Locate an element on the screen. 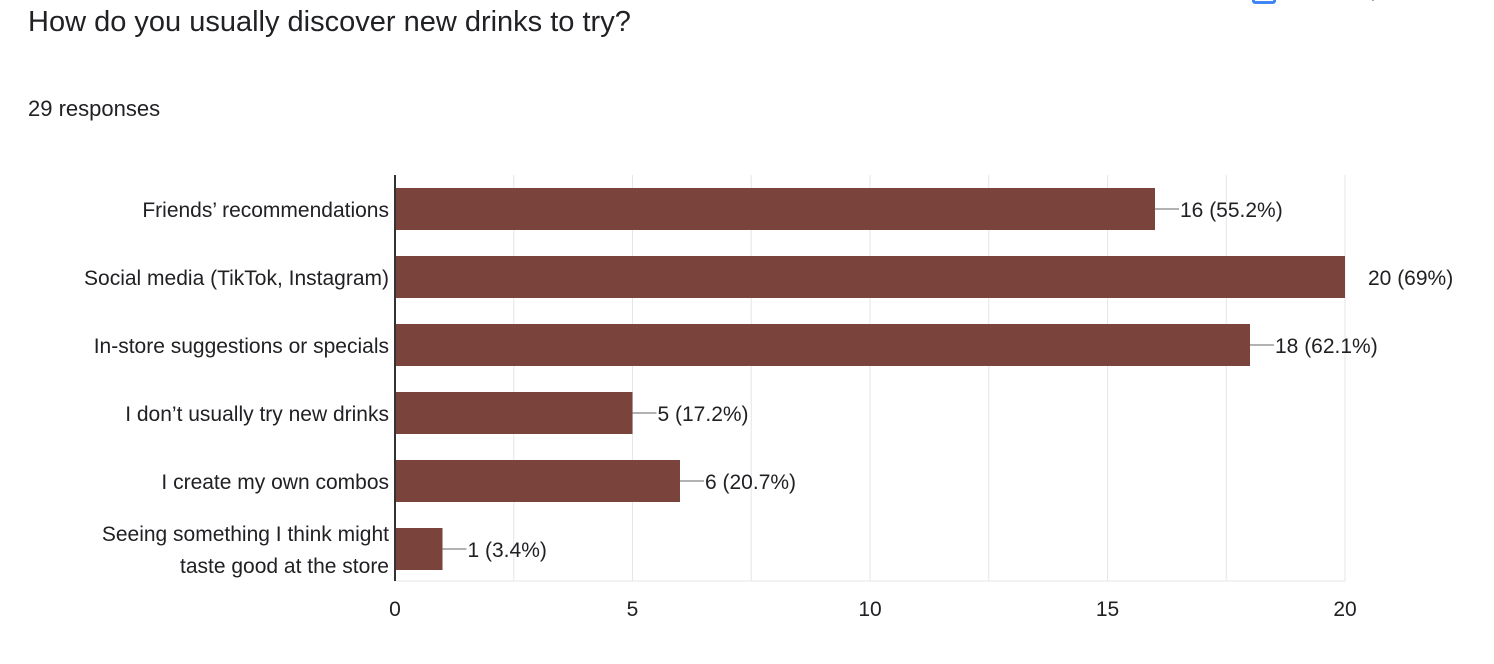 Image resolution: width=1494 pixels, height=664 pixels. copy-chart-icon is located at coordinates (1264, 2).